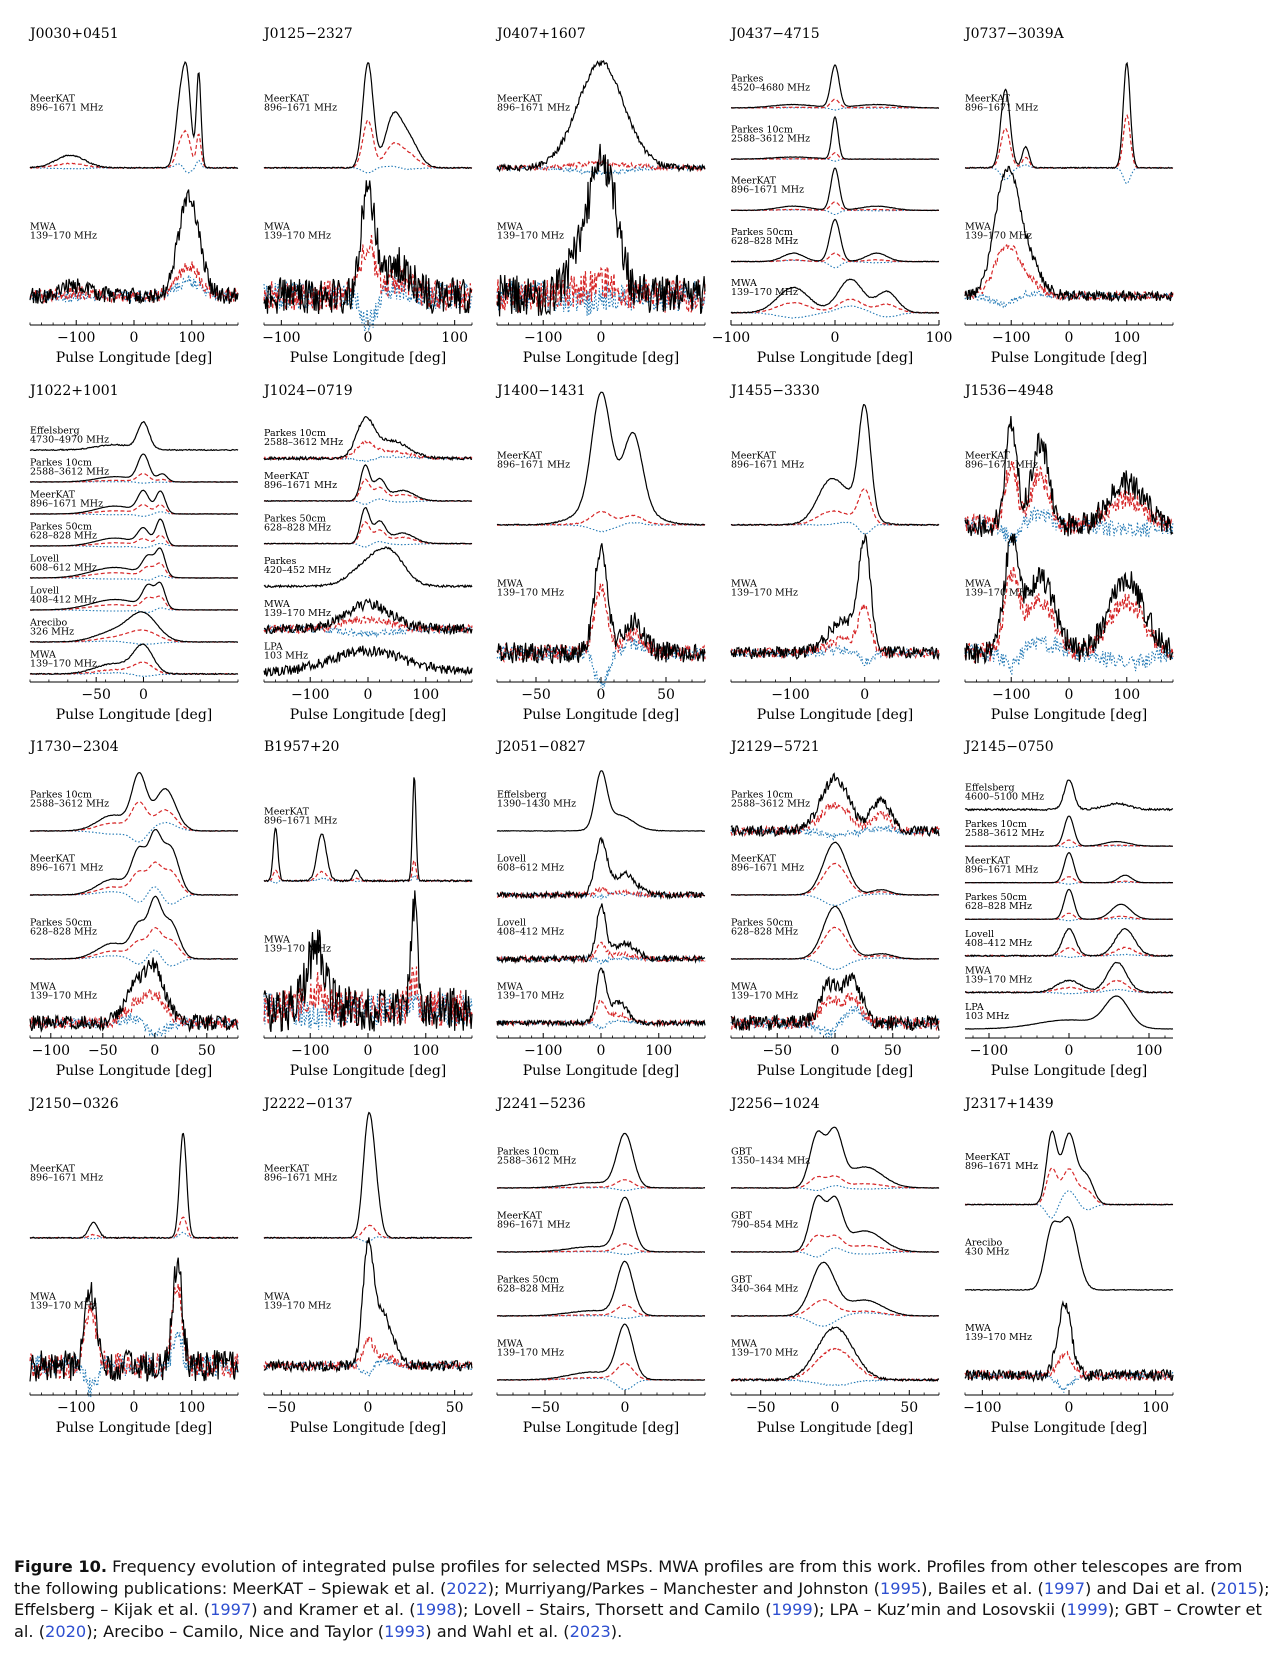  I want to click on caption-ref: 2022, so click(467, 1588).